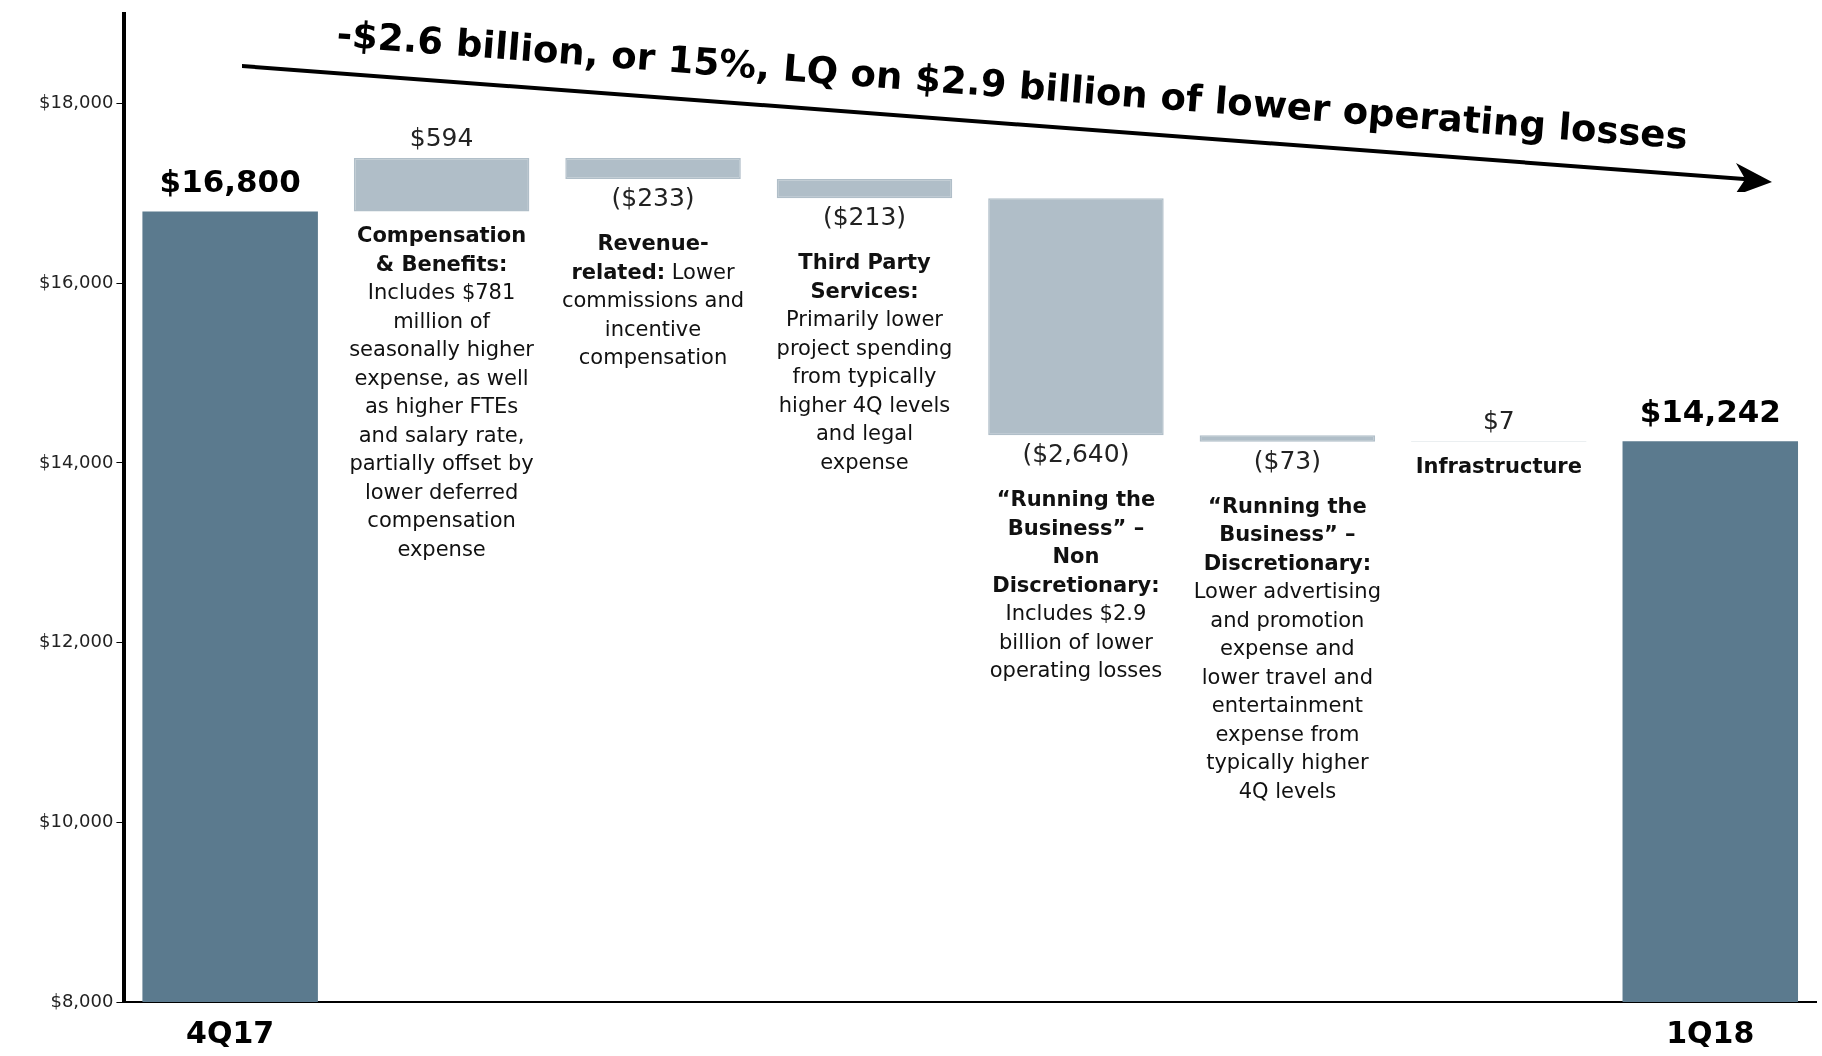  Describe the element at coordinates (441, 392) in the screenshot. I see `text: Compensation & Benefits: Includes $781 million of seasonally higher expense, as well as higher FTEs and salary rate, partially offset by lower deferred compensation expense` at that location.